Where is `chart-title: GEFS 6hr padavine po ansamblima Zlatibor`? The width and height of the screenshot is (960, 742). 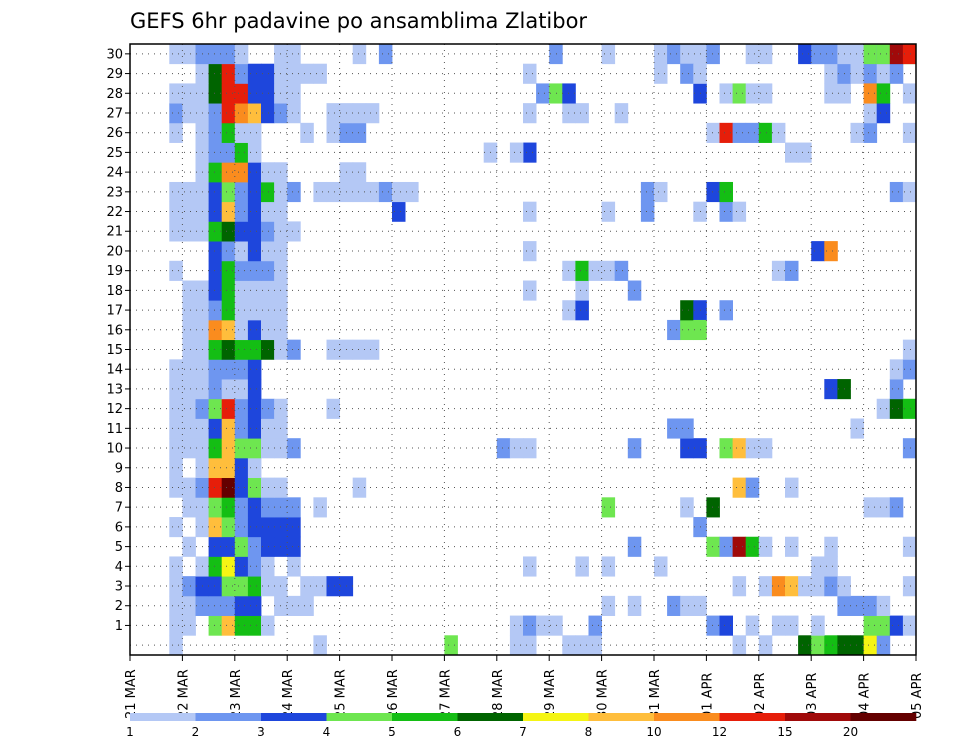
chart-title: GEFS 6hr padavine po ansamblima Zlatibor is located at coordinates (358, 21).